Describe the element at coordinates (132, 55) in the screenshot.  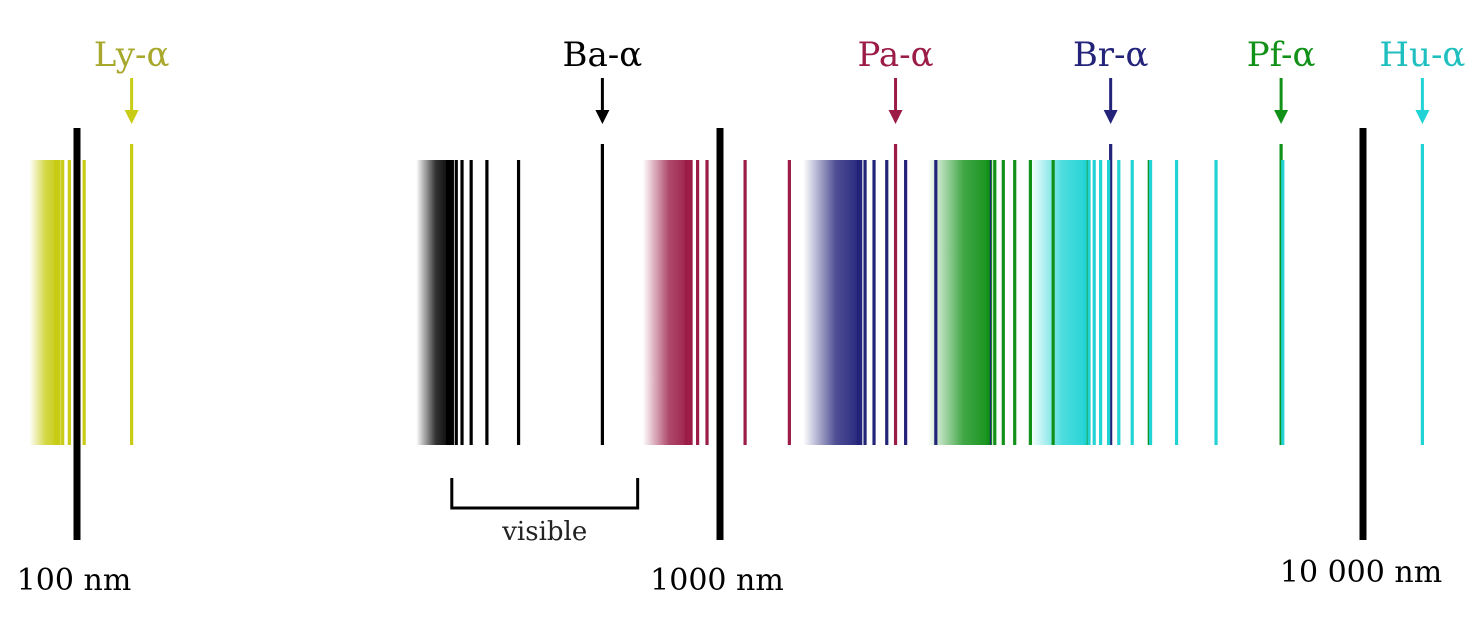
I see `series-label-lyman: Ly-α` at that location.